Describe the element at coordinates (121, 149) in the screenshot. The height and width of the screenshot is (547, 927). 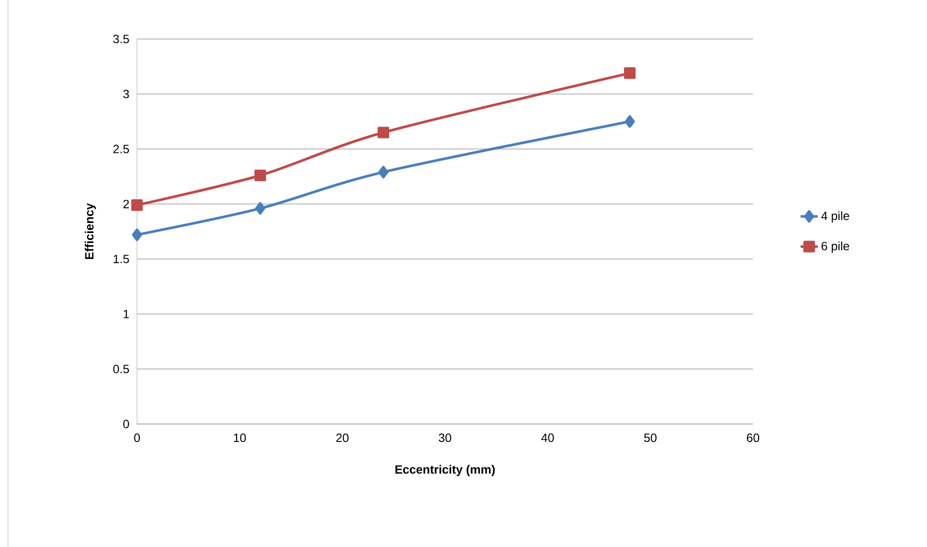
I see `y-tick-label: 2.5` at that location.